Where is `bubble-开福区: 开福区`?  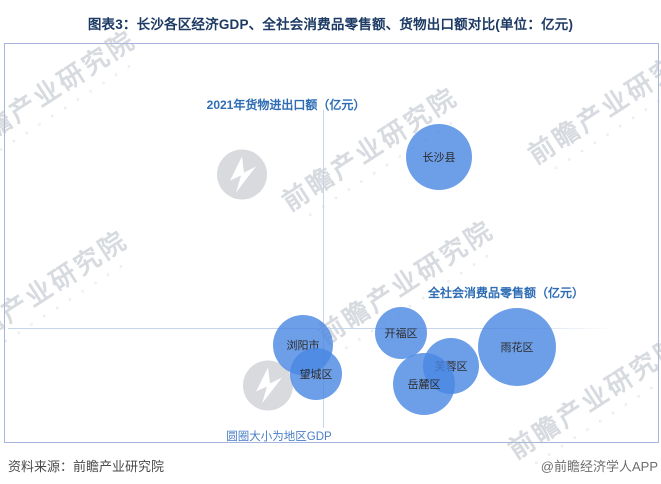
bubble-开福区: 开福区 is located at coordinates (401, 333).